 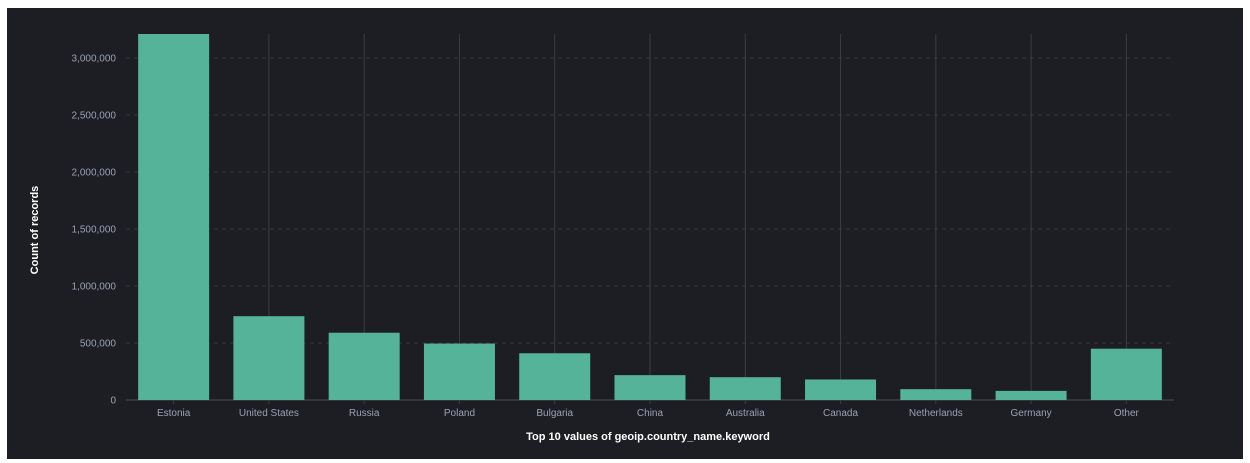 I want to click on bar-canada, so click(x=841, y=389).